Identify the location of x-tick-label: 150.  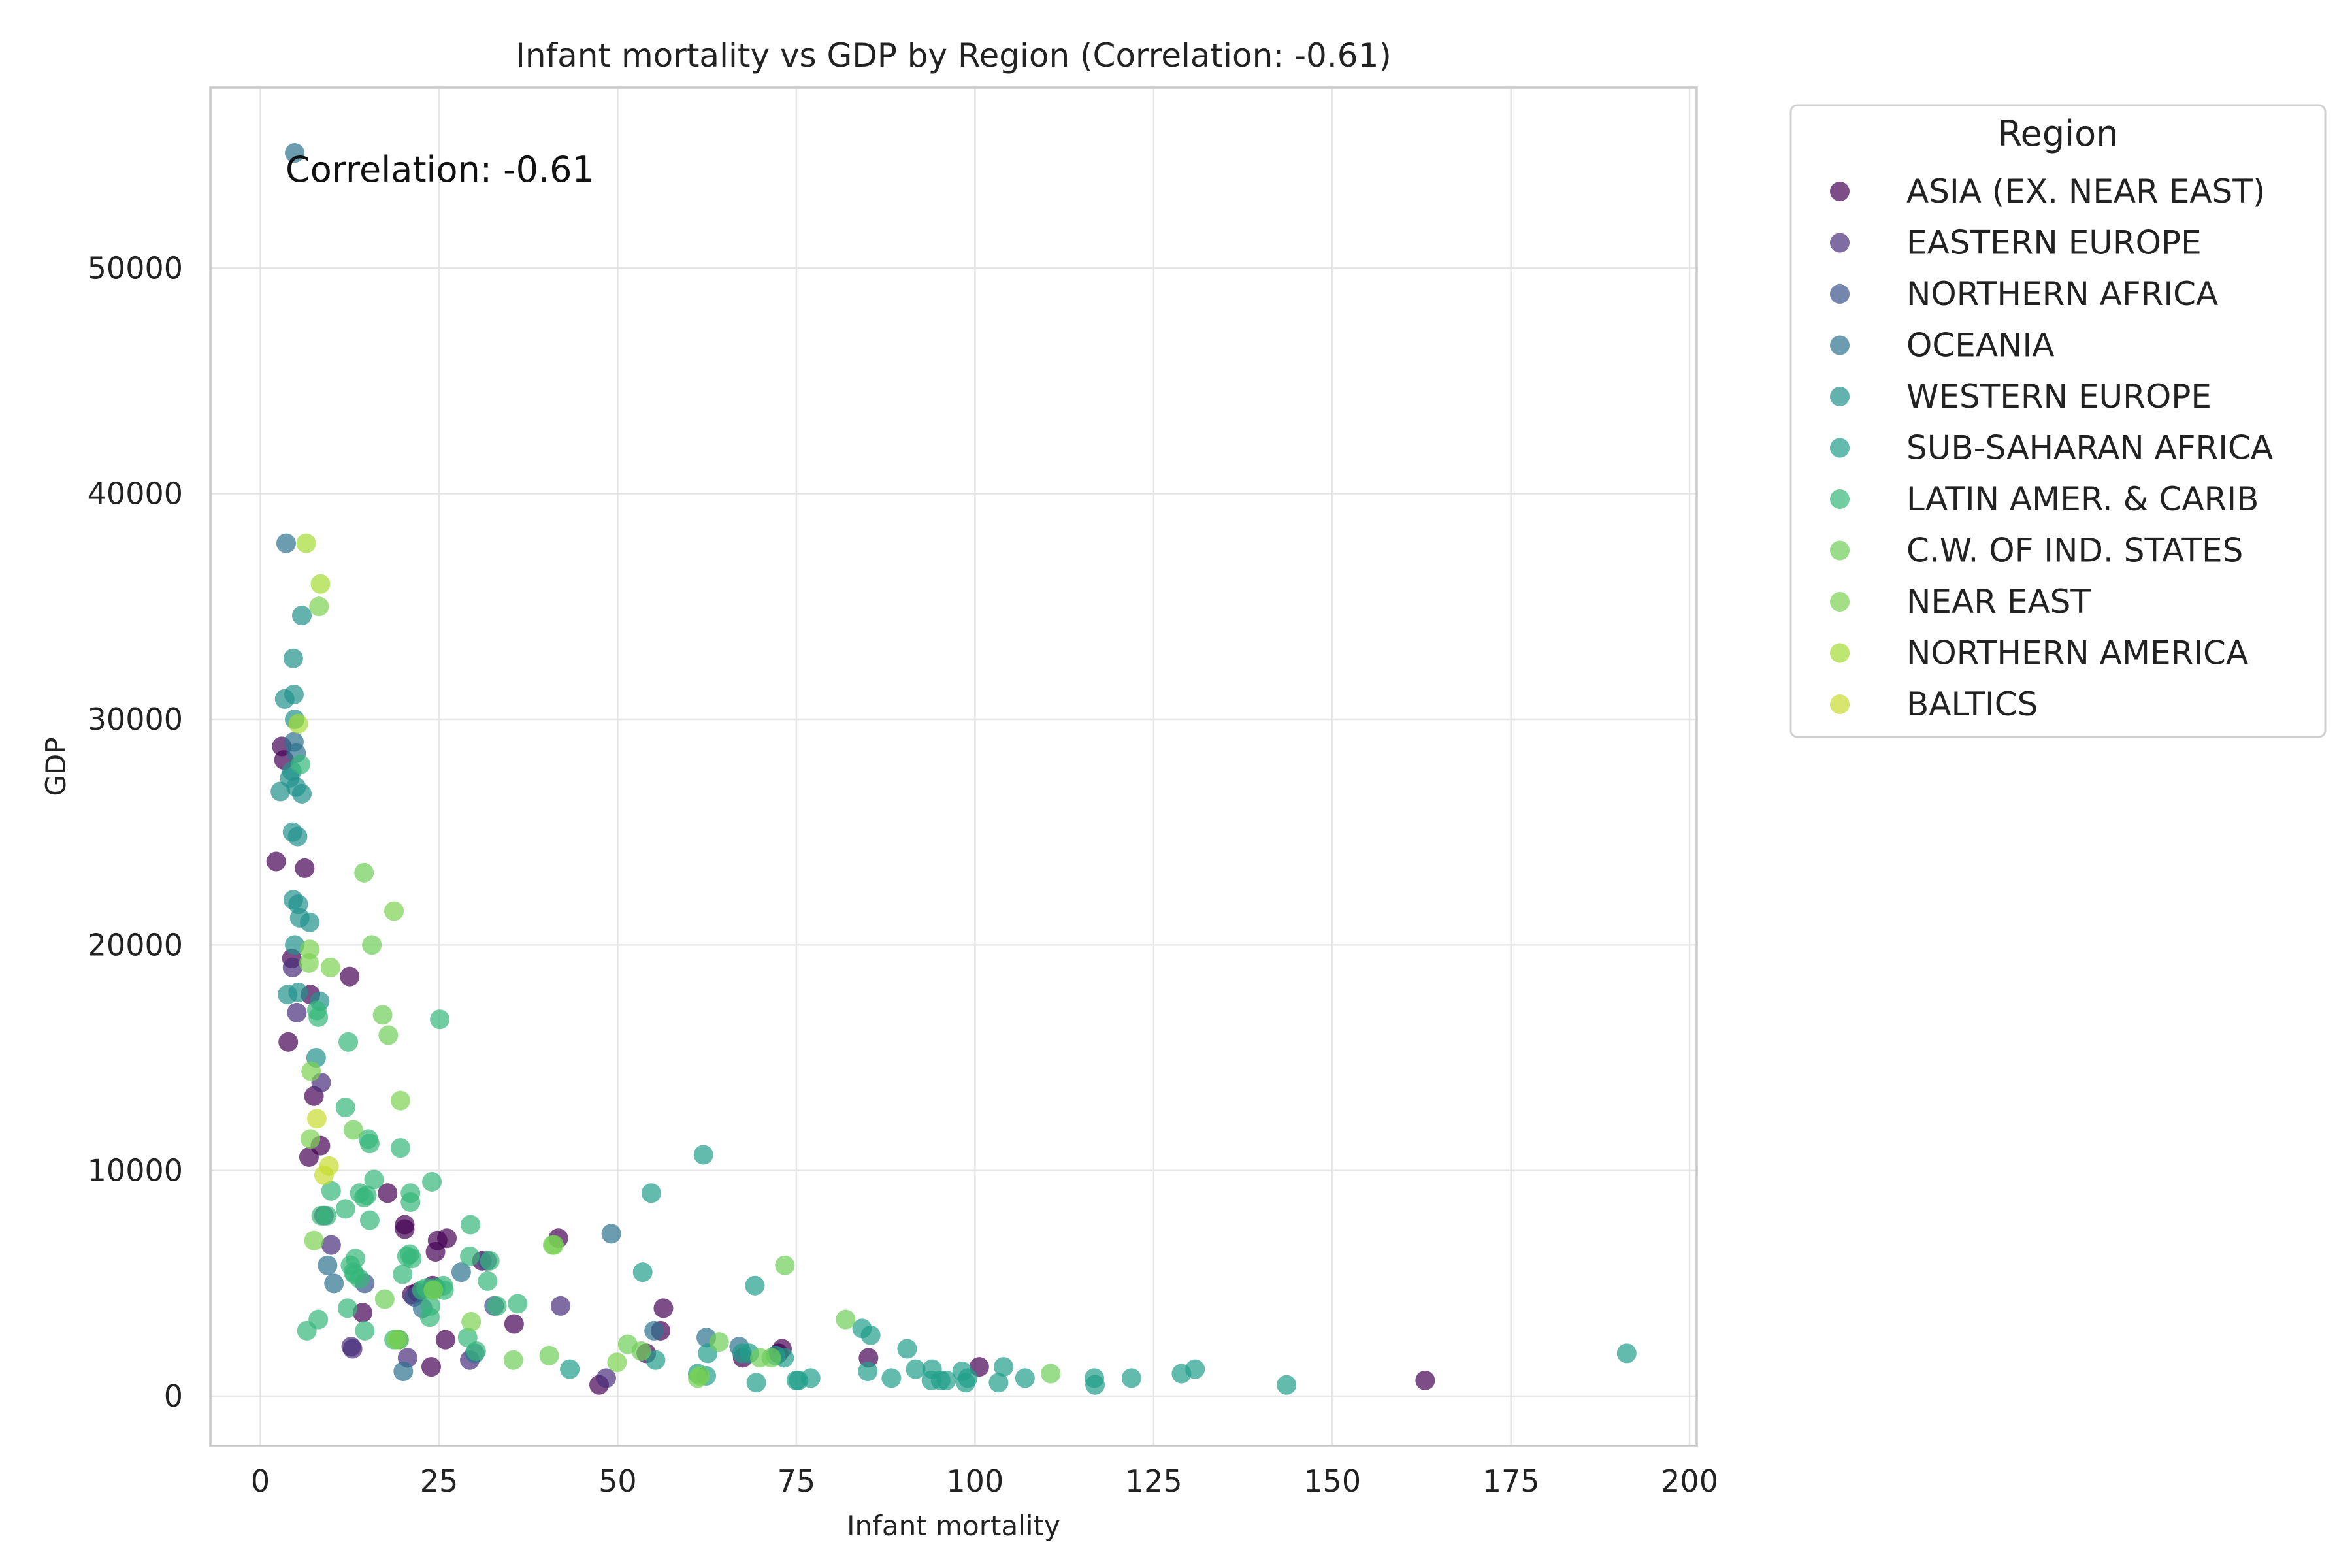
(1332, 1481).